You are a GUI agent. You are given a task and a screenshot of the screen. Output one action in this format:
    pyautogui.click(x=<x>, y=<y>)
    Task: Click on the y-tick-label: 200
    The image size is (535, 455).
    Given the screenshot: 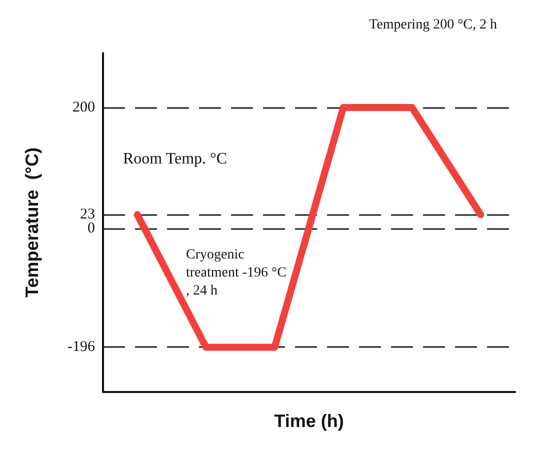 What is the action you would take?
    pyautogui.click(x=83, y=107)
    